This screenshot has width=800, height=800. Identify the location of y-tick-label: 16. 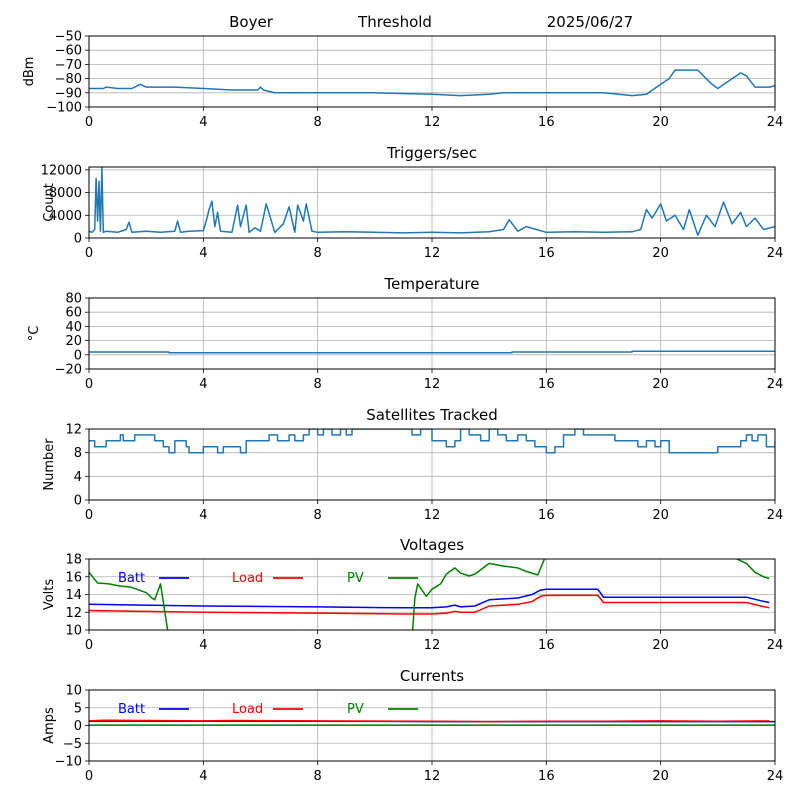
(73, 577).